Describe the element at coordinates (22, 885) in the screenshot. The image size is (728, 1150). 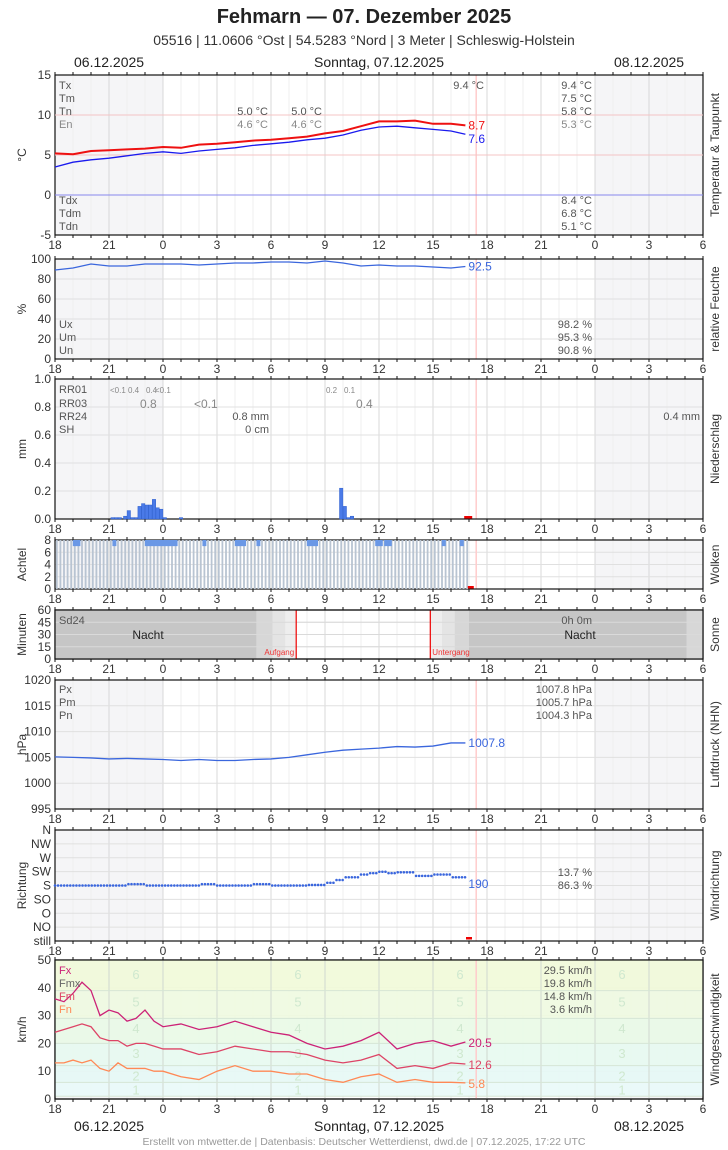
I see `y-axis-label: Richtung` at that location.